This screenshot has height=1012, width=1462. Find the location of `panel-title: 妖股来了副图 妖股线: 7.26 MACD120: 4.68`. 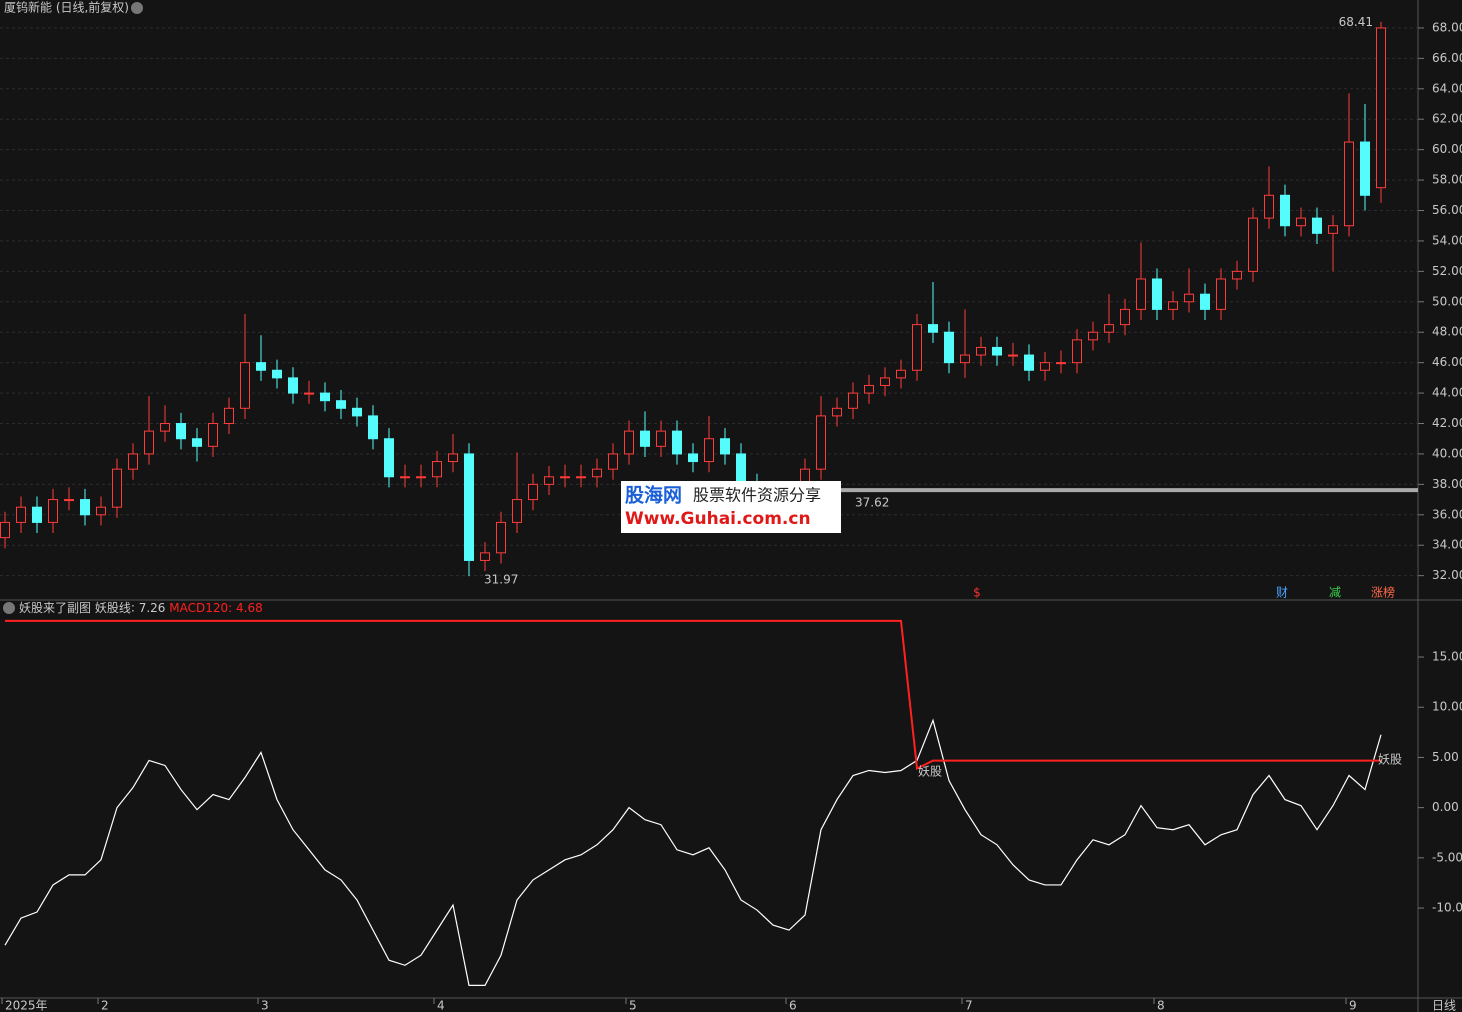

panel-title: 妖股来了副图 妖股线: 7.26 MACD120: 4.68 is located at coordinates (141, 608).